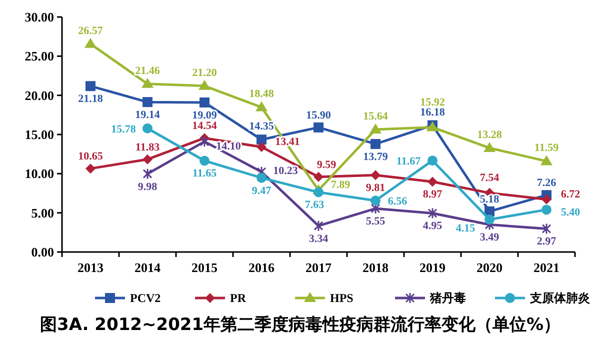  Describe the element at coordinates (123, 129) in the screenshot. I see `data-label: 15.78` at that location.